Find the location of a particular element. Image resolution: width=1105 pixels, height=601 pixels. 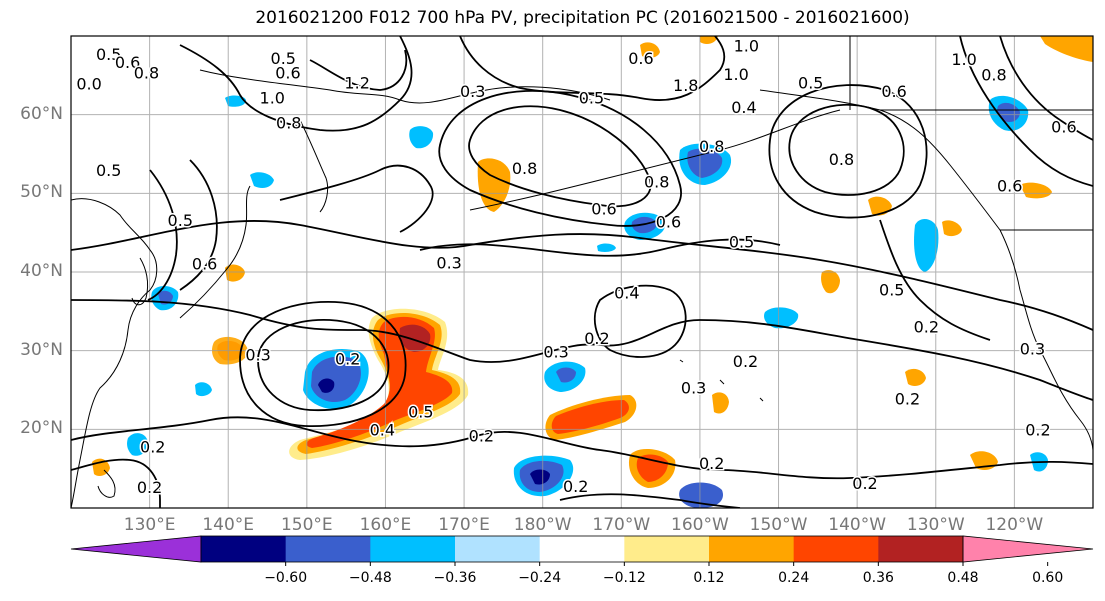

colorbar-frame is located at coordinates (582, 549).